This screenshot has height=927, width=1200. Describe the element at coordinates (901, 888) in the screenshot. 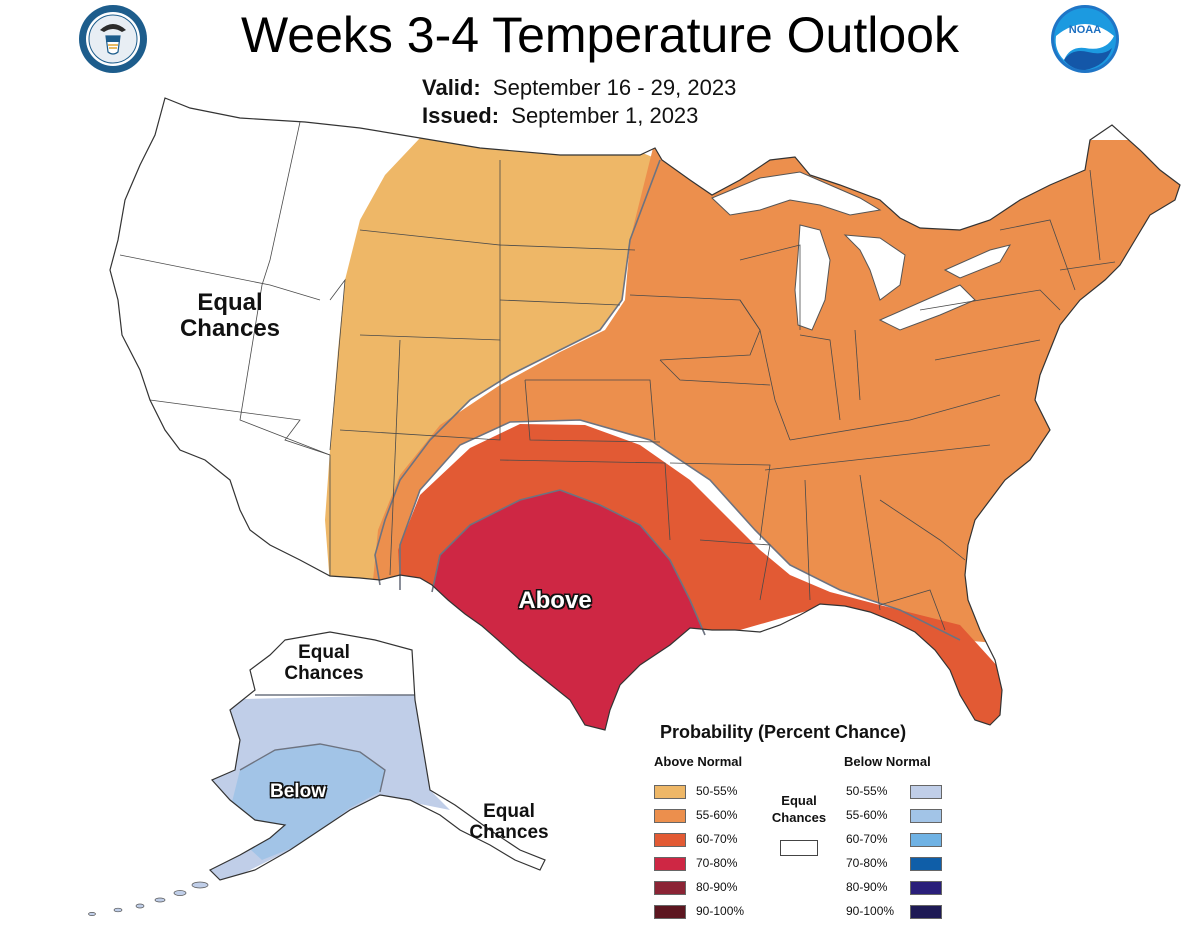

I see `legend-below-item: 80-90%` at that location.